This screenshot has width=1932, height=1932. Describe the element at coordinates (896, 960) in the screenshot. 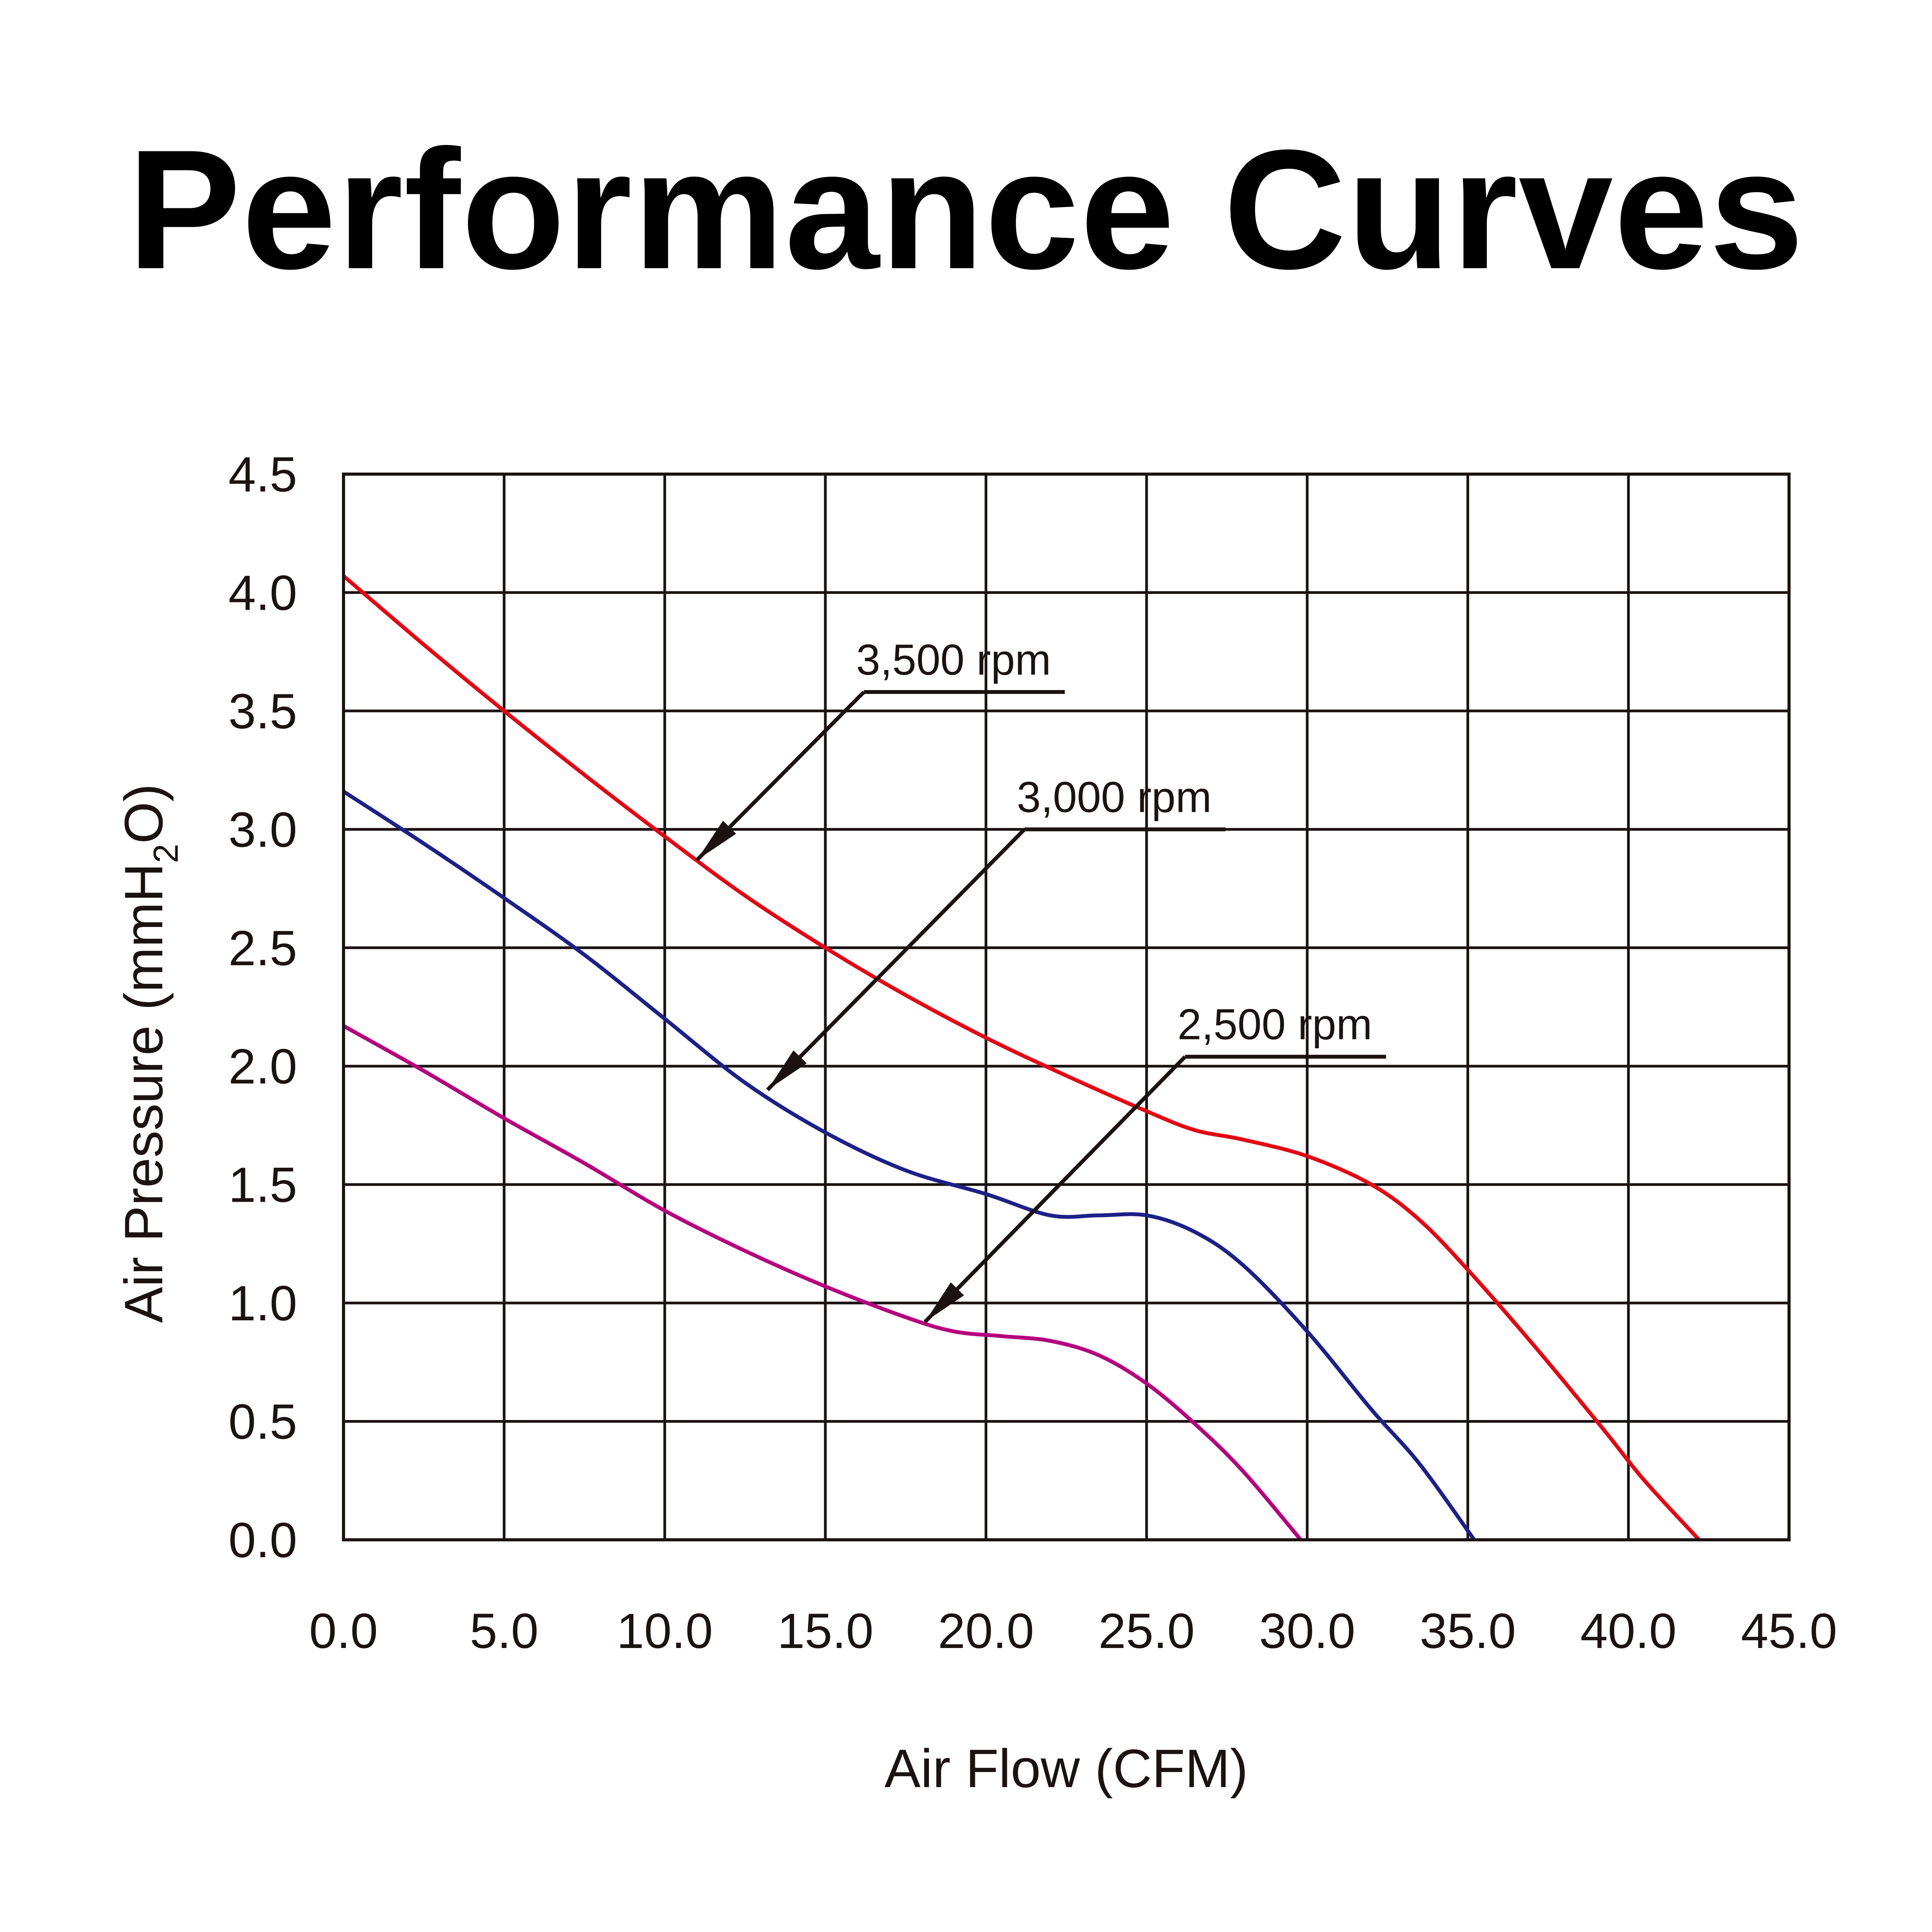

I see `annotation-arrow-3000-rpm` at that location.